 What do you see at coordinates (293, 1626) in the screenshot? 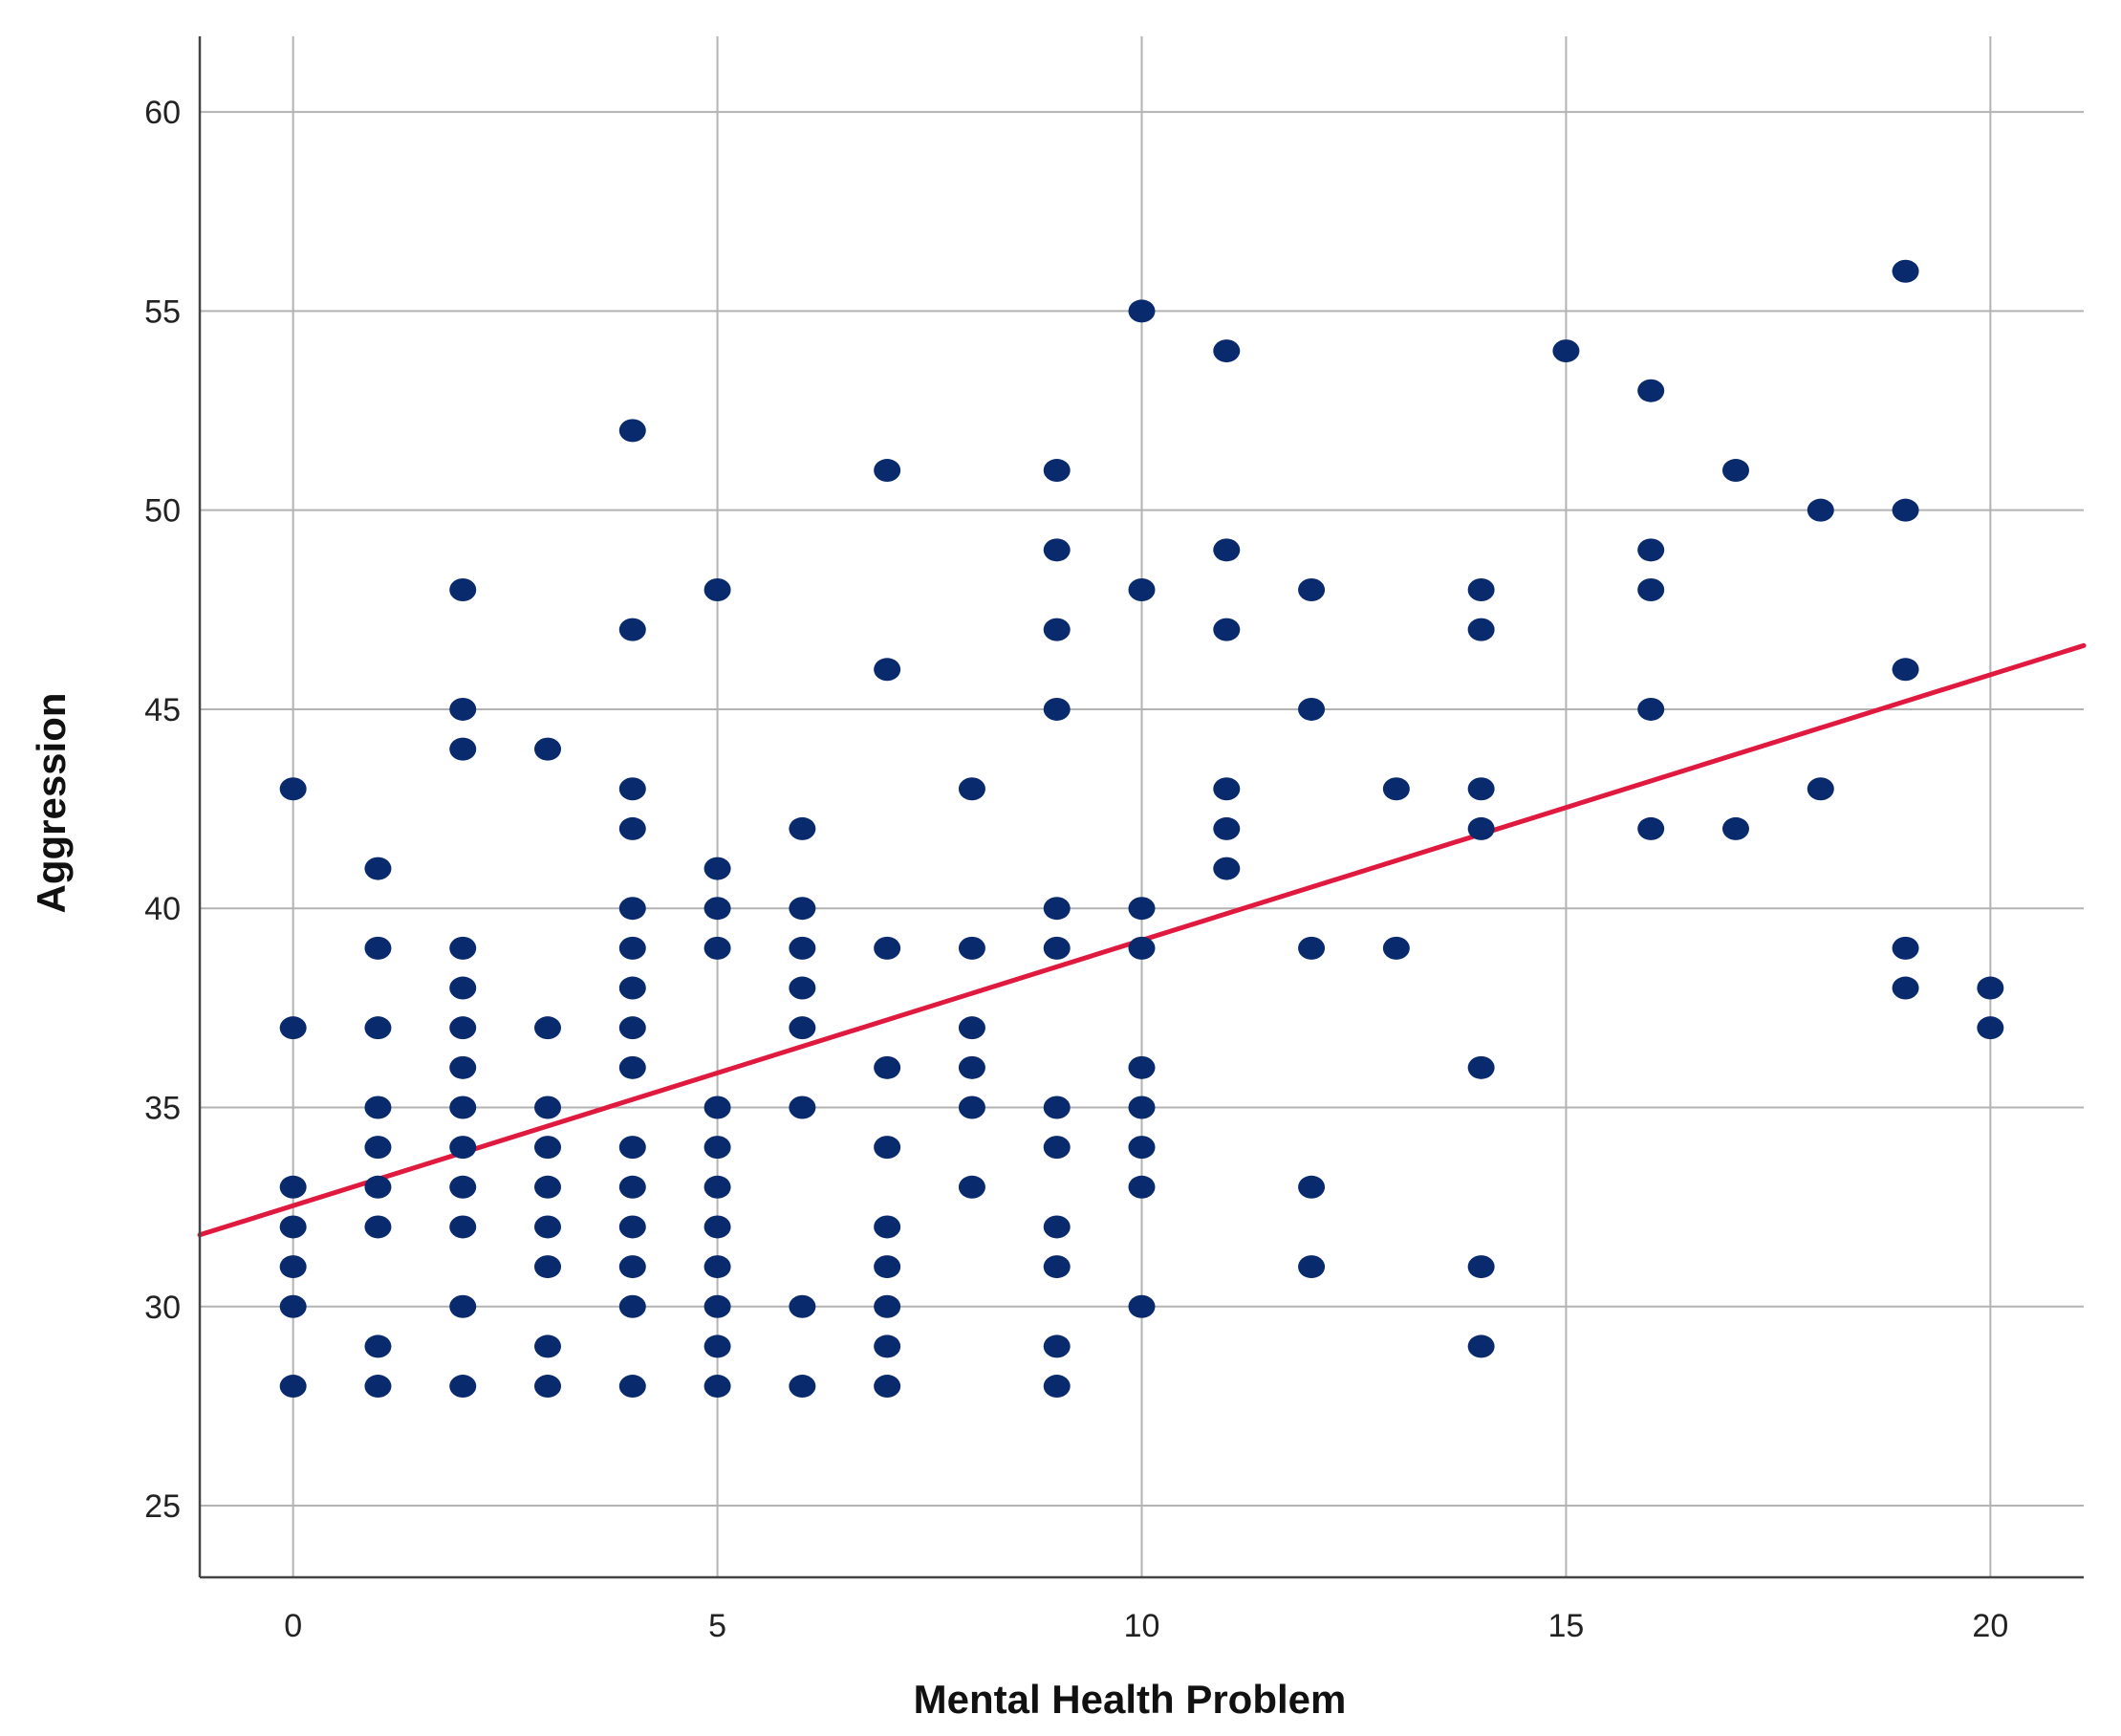
I see `x-tick-label: 0` at bounding box center [293, 1626].